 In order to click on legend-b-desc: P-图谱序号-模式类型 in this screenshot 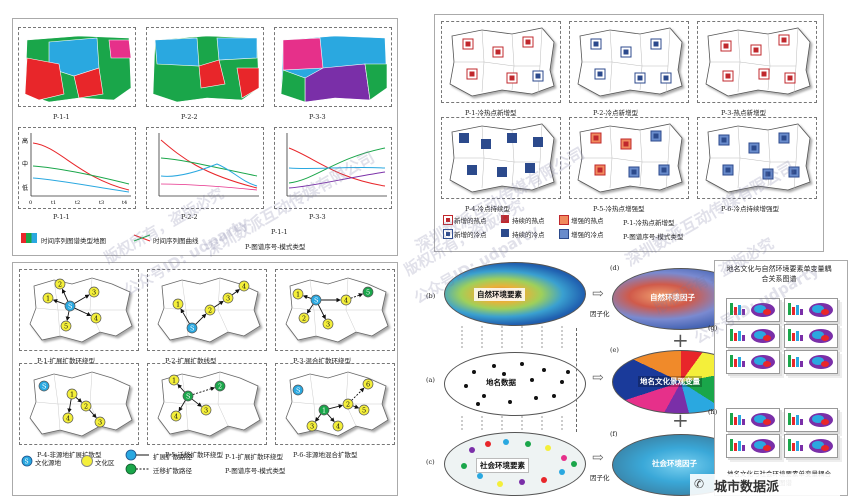, I will do `click(653, 237)`.